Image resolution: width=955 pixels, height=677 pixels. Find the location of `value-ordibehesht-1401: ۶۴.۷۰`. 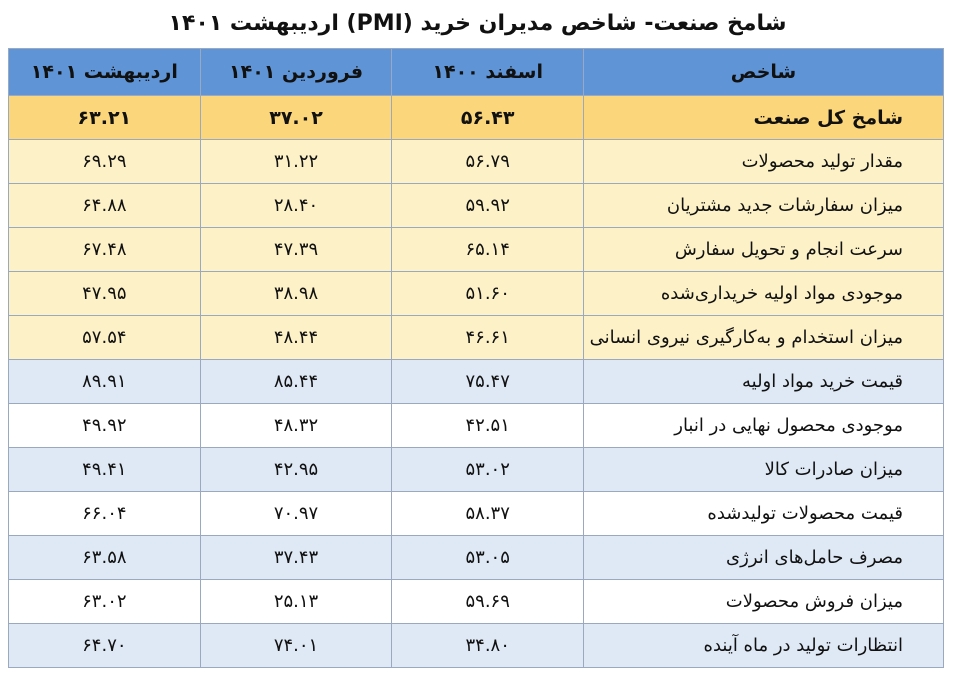

value-ordibehesht-1401: ۶۴.۷۰ is located at coordinates (104, 645).